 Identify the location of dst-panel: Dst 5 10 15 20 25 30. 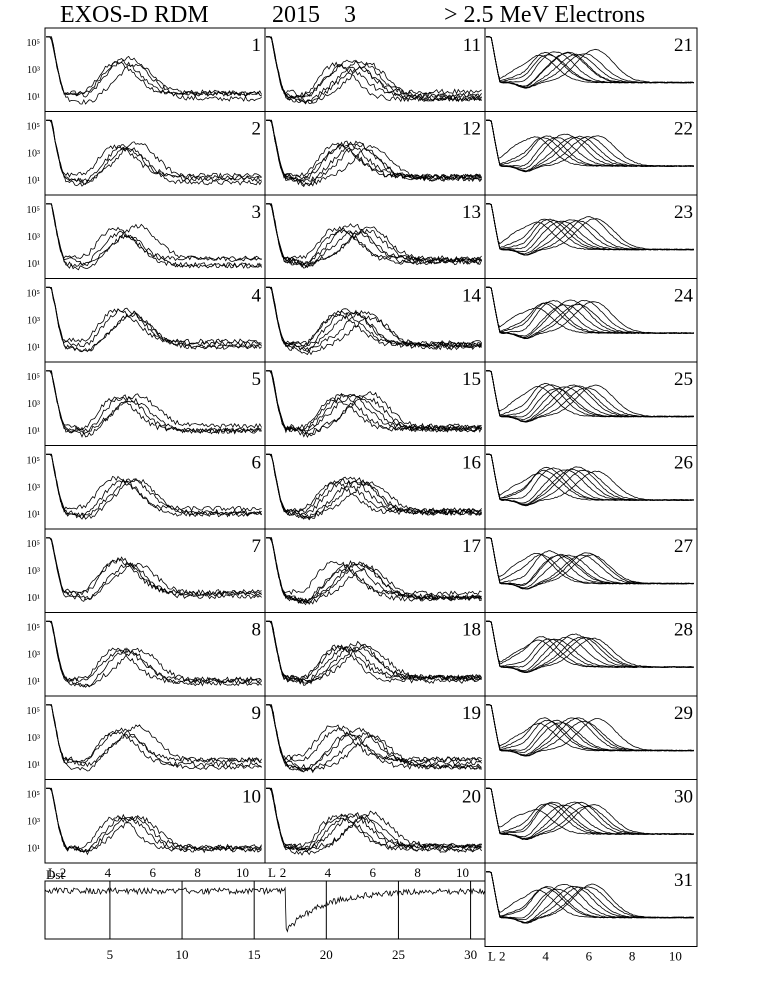
(265, 914).